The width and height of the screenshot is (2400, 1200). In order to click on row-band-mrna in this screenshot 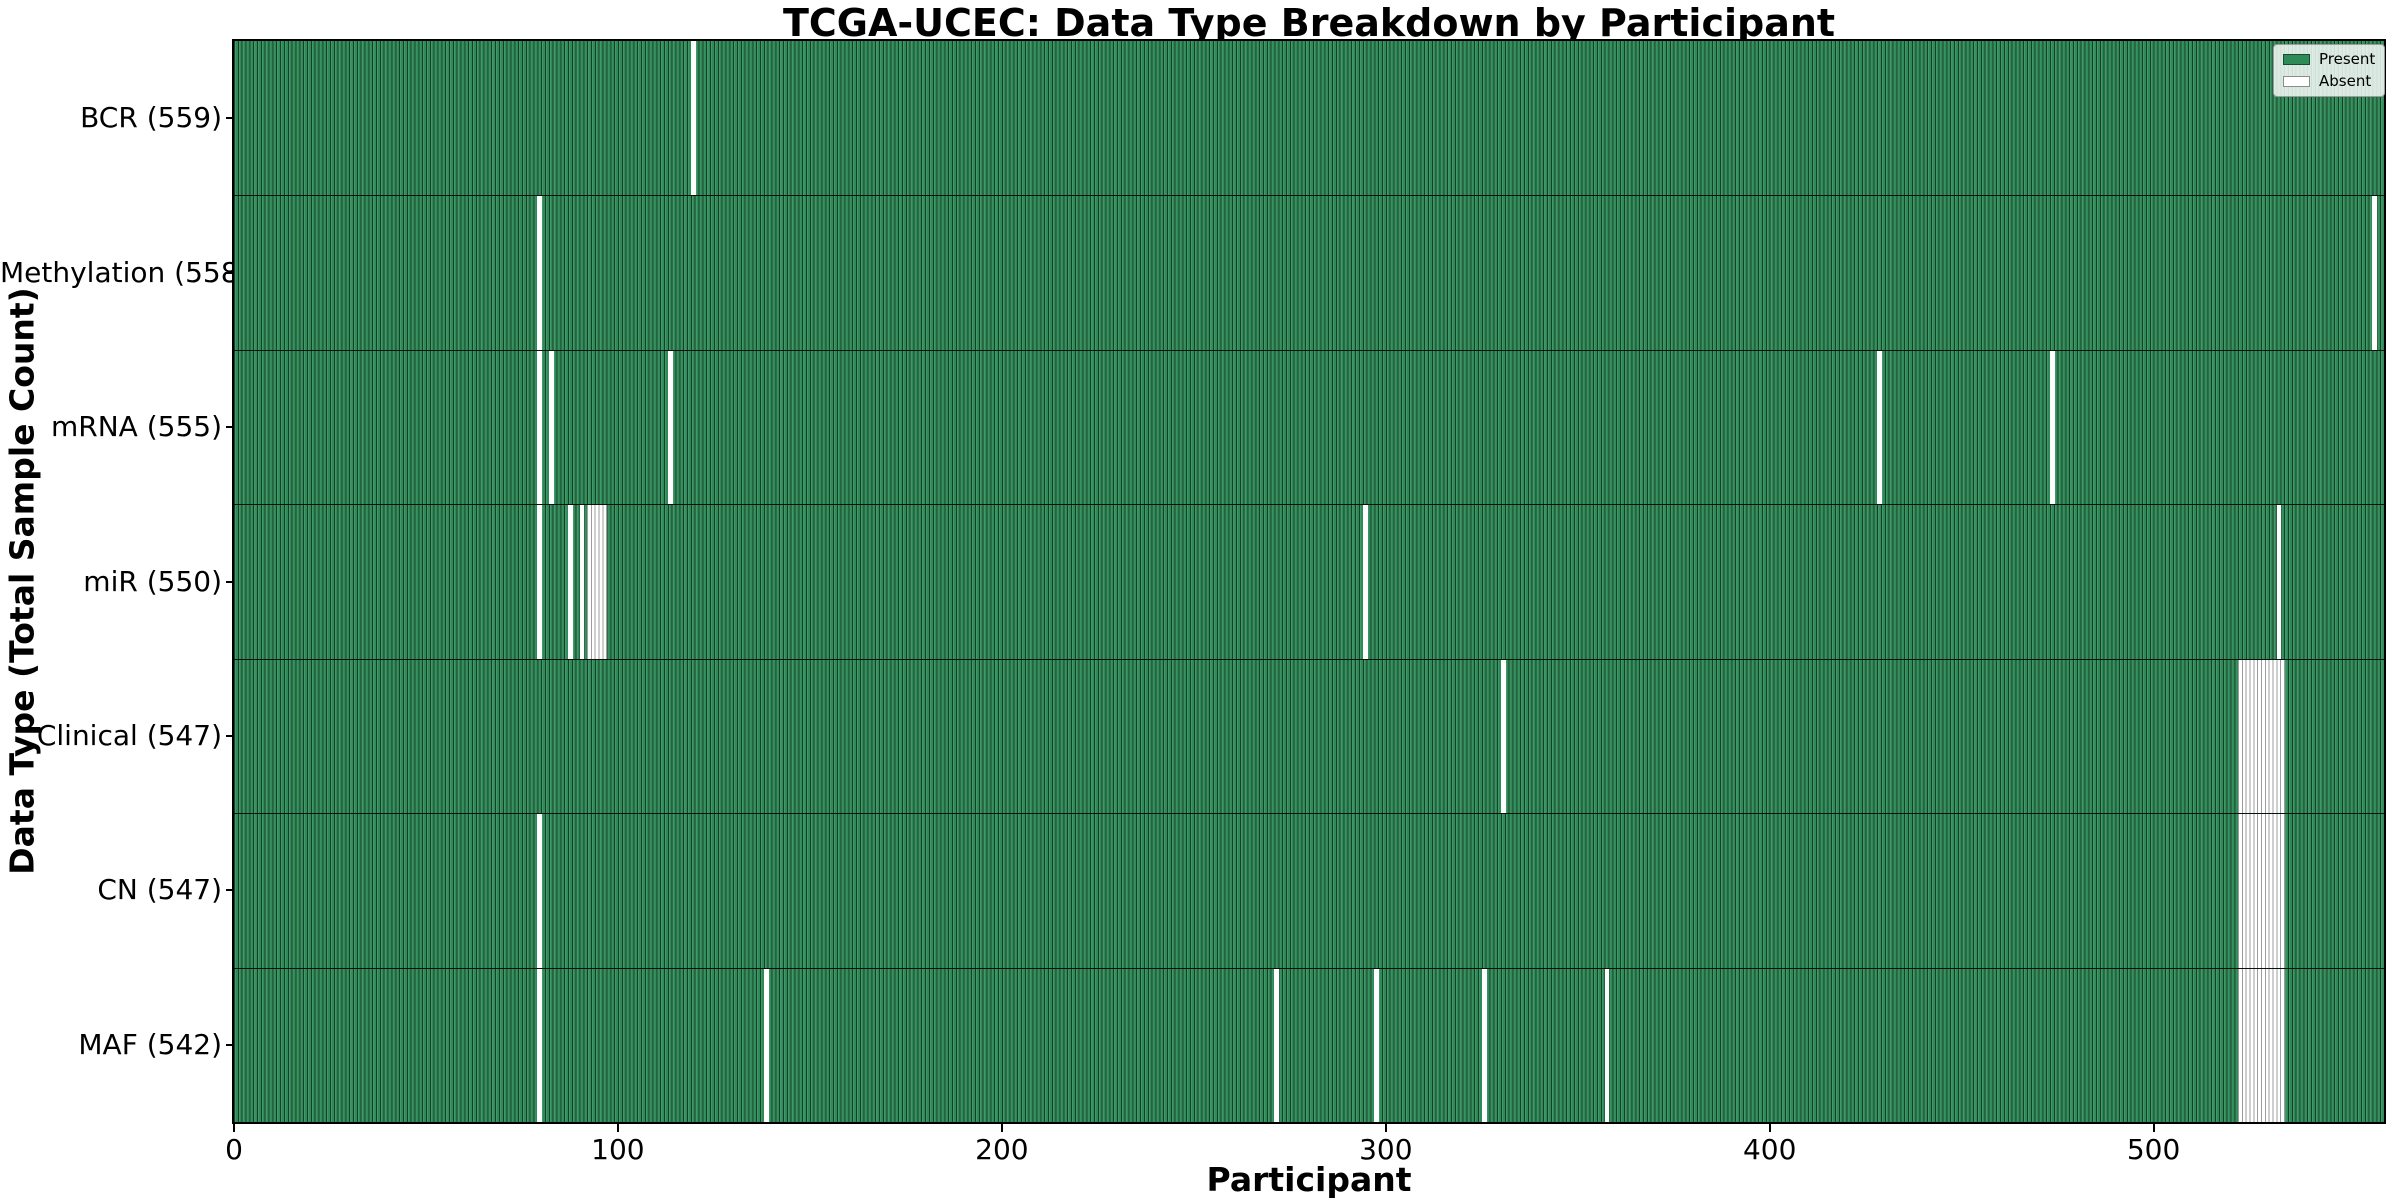, I will do `click(1309, 427)`.